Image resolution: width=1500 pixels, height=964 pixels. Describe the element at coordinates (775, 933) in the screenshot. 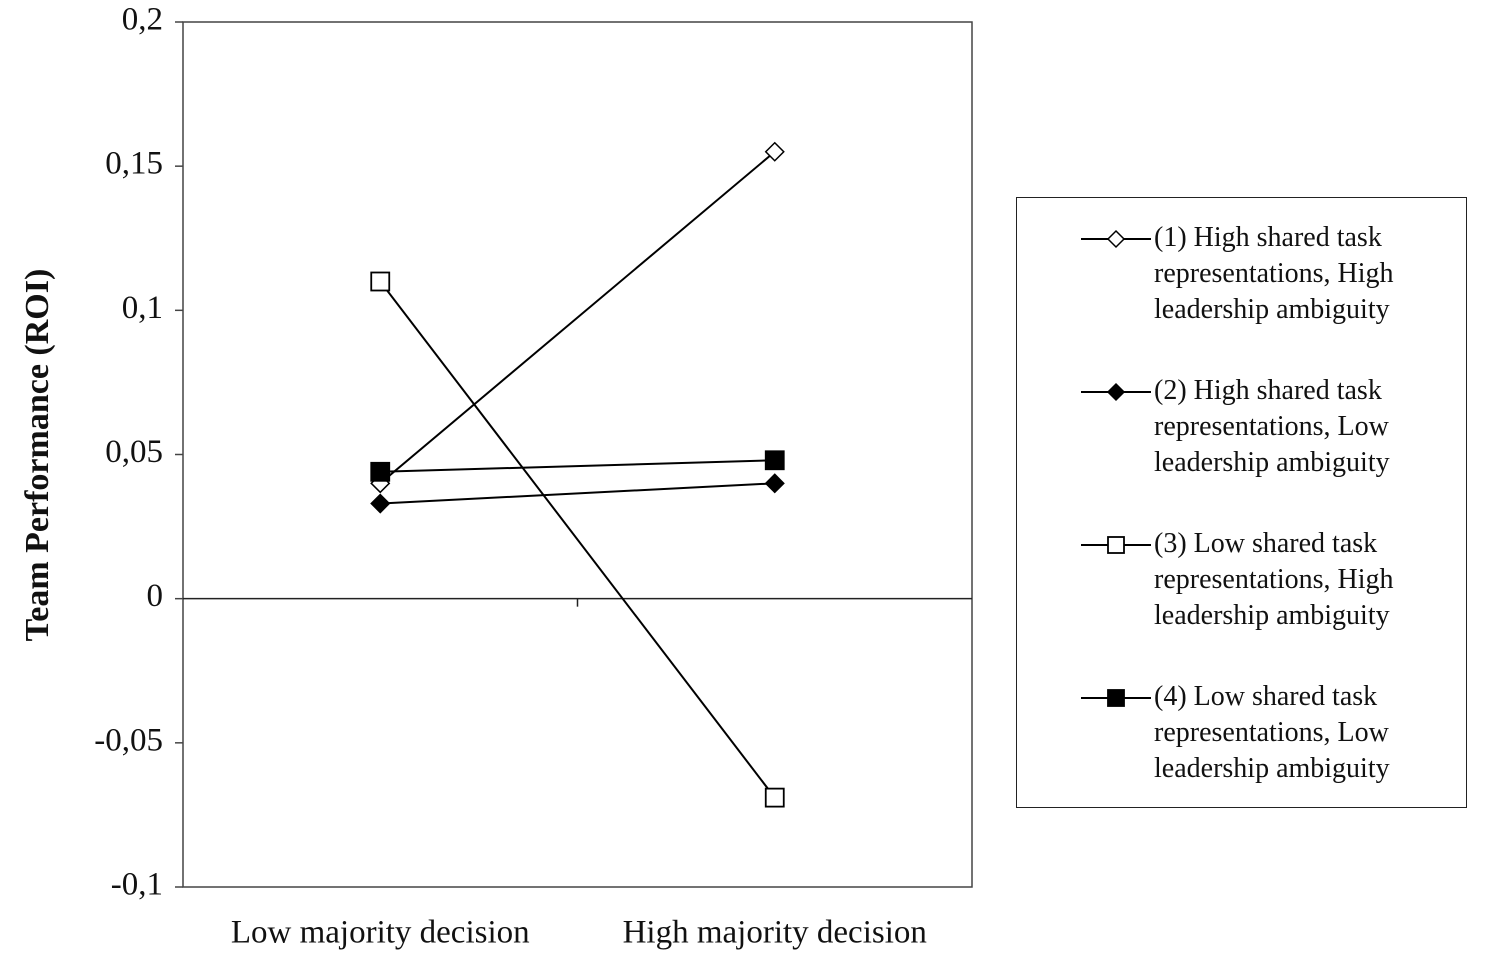

I see `x-tick-label: High majority decision` at that location.